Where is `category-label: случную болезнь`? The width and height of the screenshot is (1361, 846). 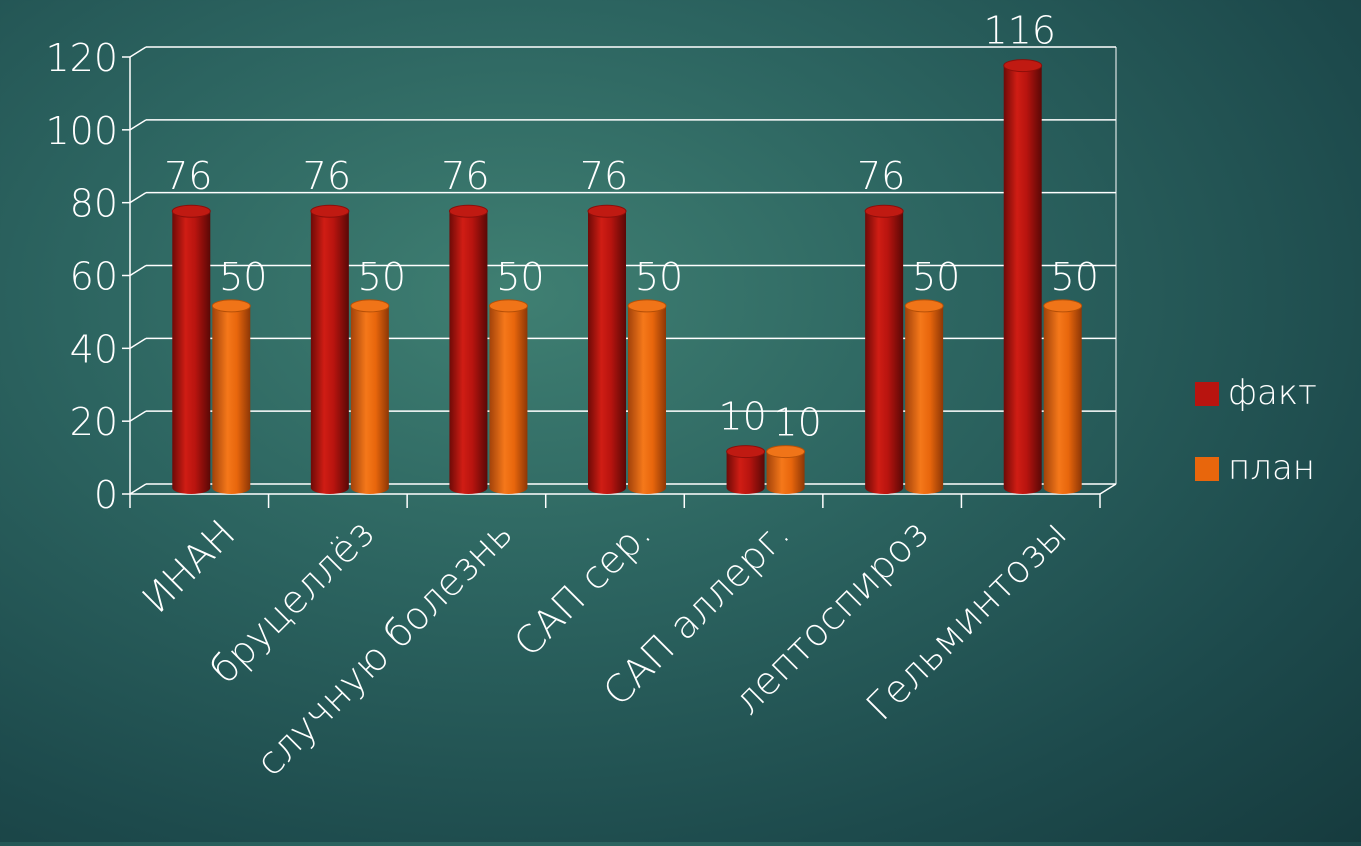 category-label: случную болезнь is located at coordinates (384, 647).